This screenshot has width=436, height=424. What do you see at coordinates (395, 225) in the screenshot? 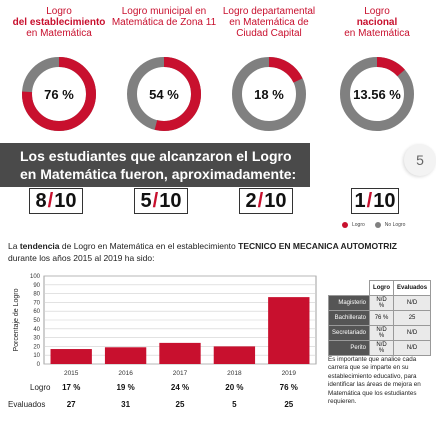
I see `legend-label-no-logro: No Logro` at bounding box center [395, 225].